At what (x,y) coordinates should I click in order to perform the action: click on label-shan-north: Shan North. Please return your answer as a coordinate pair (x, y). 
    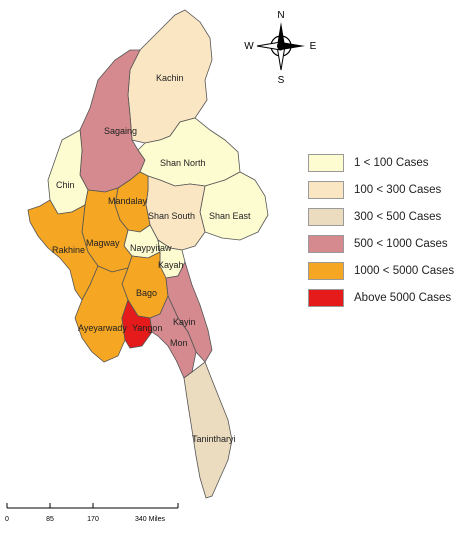
    Looking at the image, I should click on (183, 163).